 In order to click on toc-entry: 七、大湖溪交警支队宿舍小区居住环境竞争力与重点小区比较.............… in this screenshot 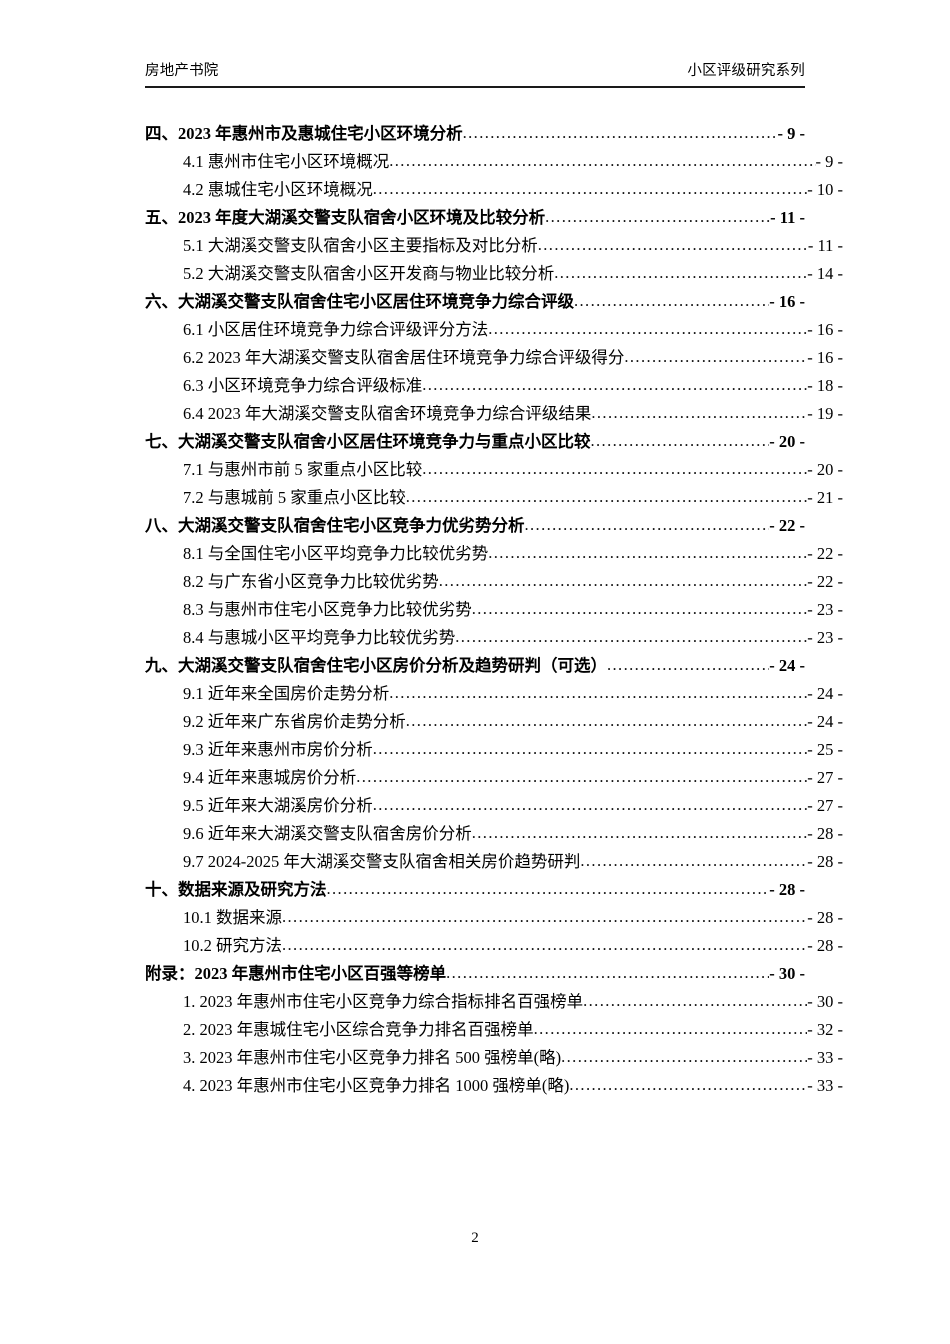, I will do `click(475, 442)`.